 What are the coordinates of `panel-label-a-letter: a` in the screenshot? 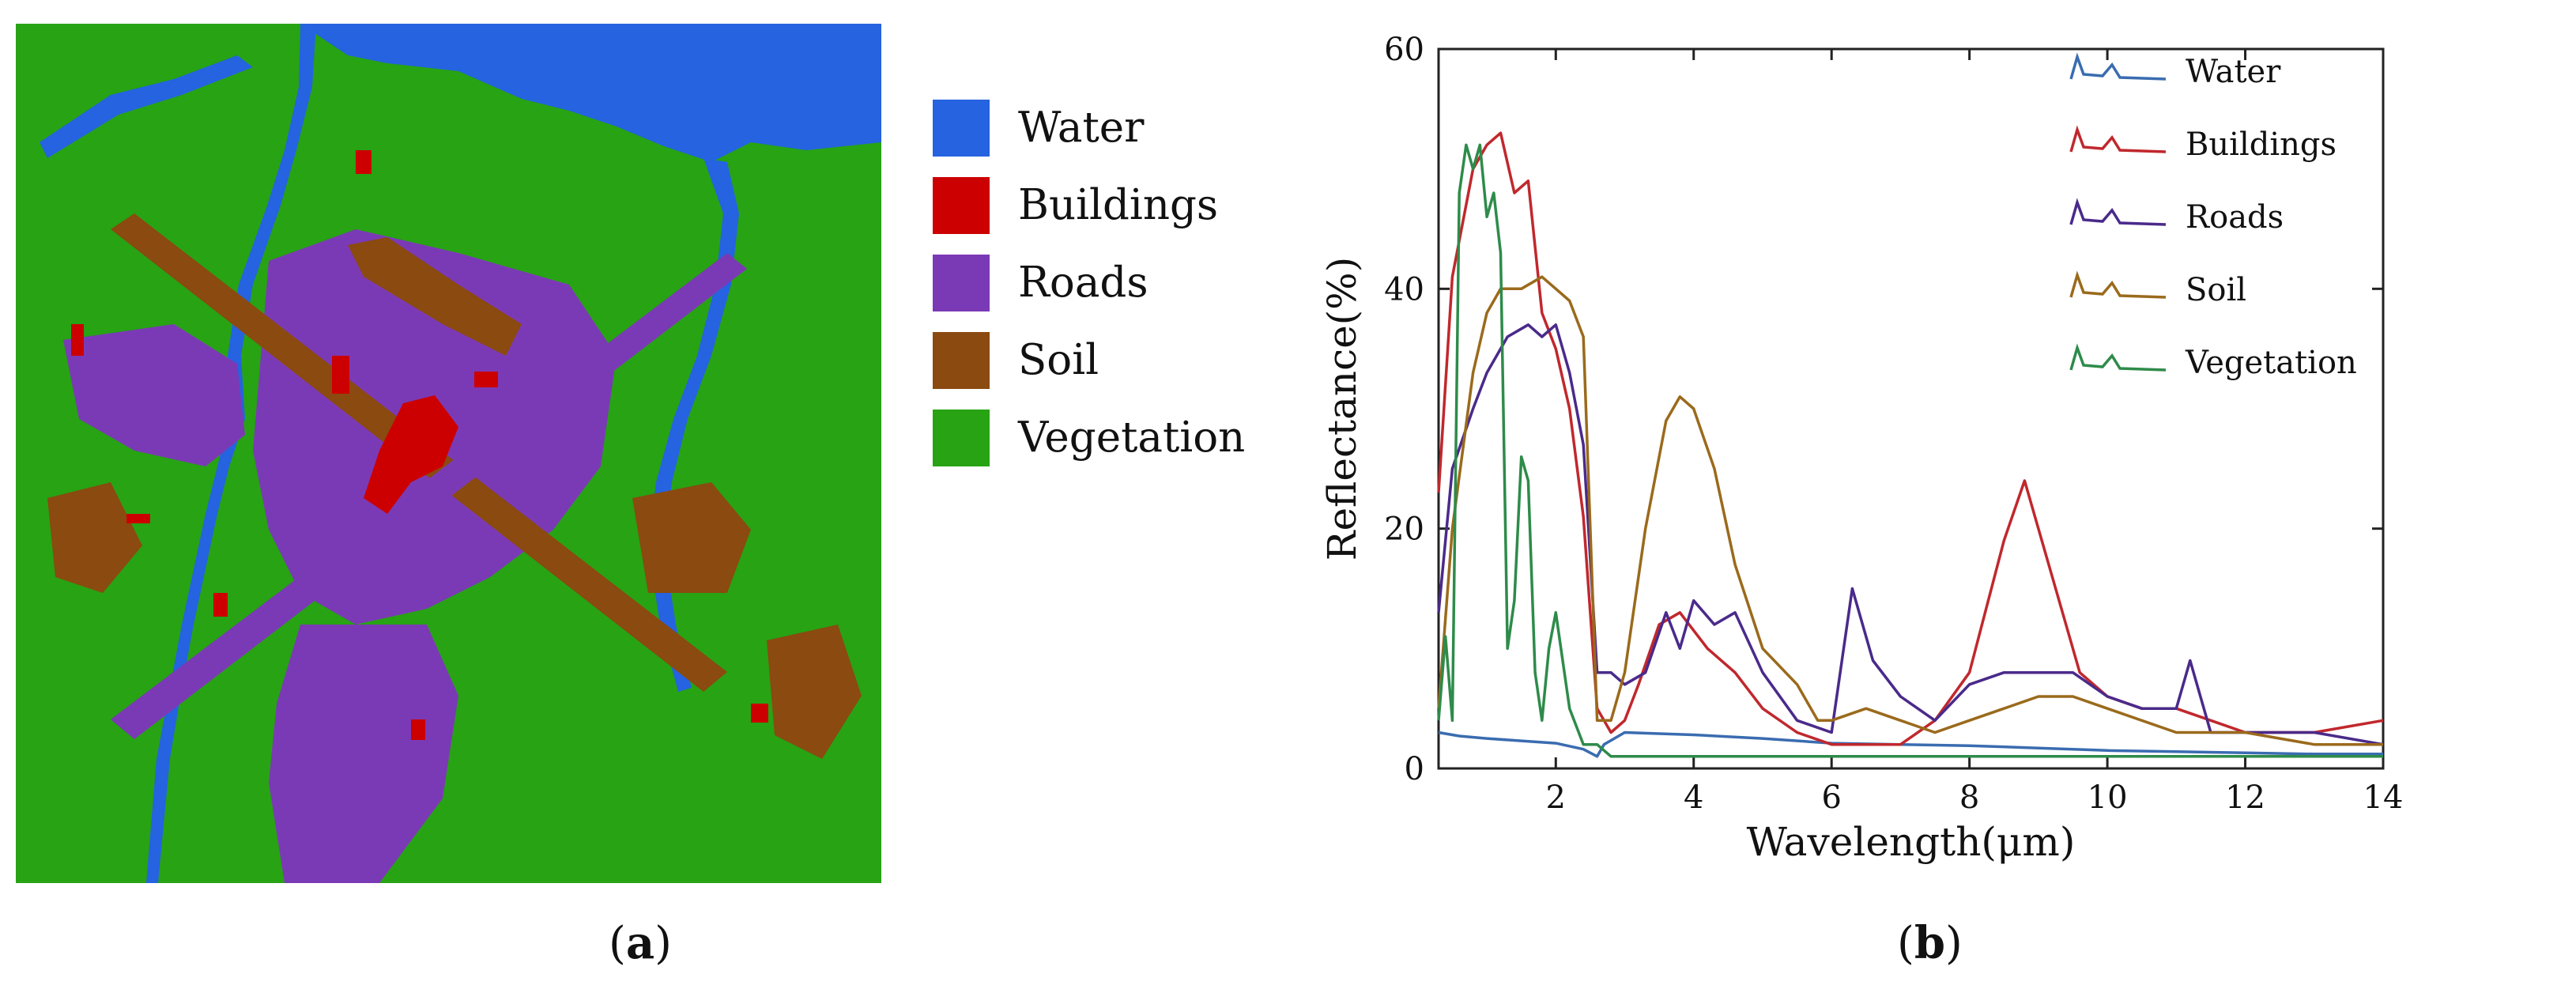 It's located at (640, 943).